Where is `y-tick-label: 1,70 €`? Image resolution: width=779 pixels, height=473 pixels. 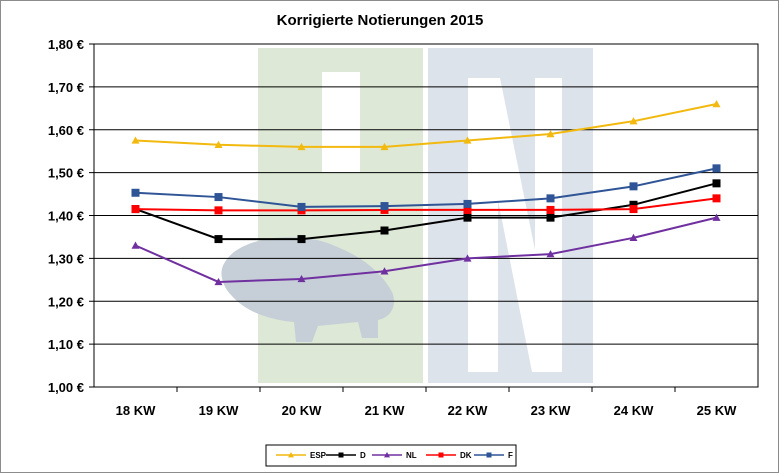
y-tick-label: 1,70 € is located at coordinates (66, 87).